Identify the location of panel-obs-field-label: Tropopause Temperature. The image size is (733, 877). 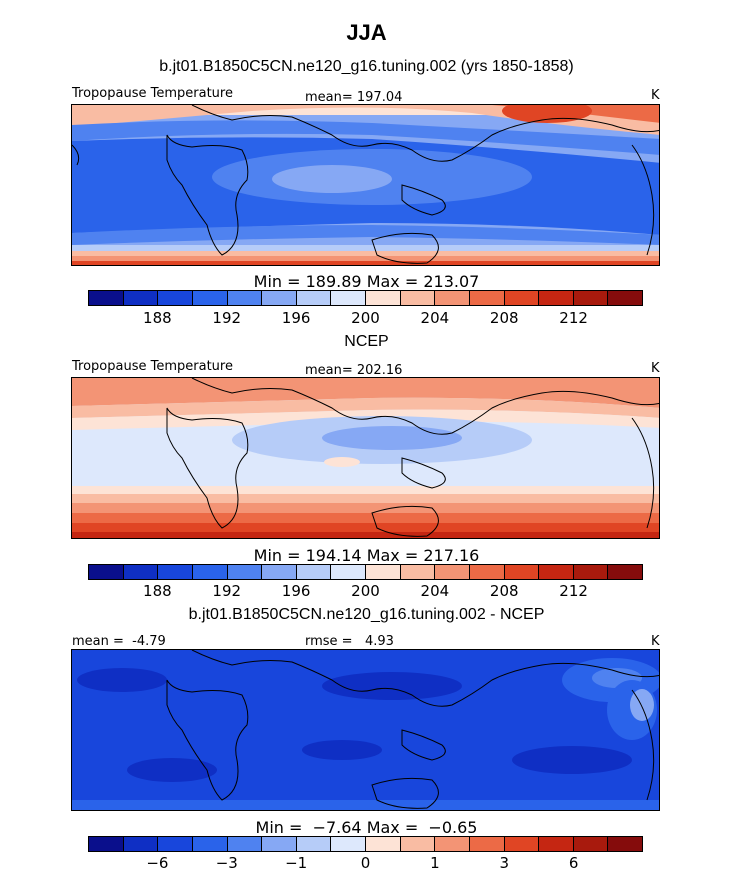
(152, 366).